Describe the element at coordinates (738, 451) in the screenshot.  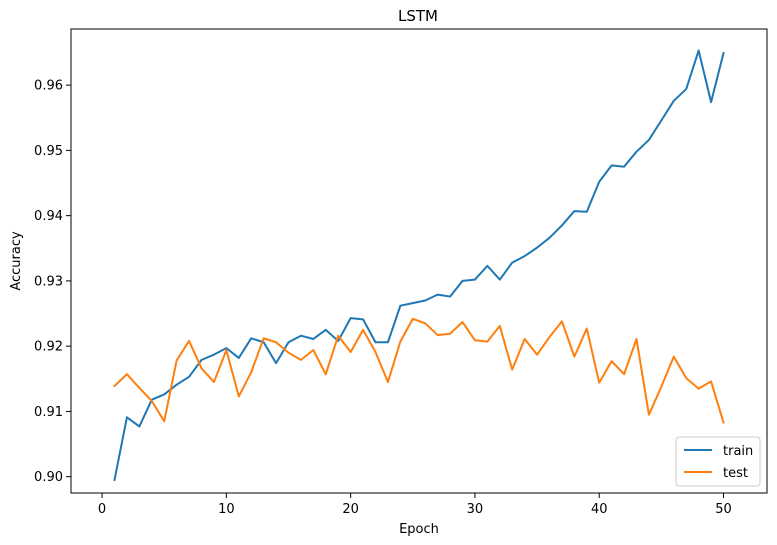
I see `legend-label-train: train` at that location.